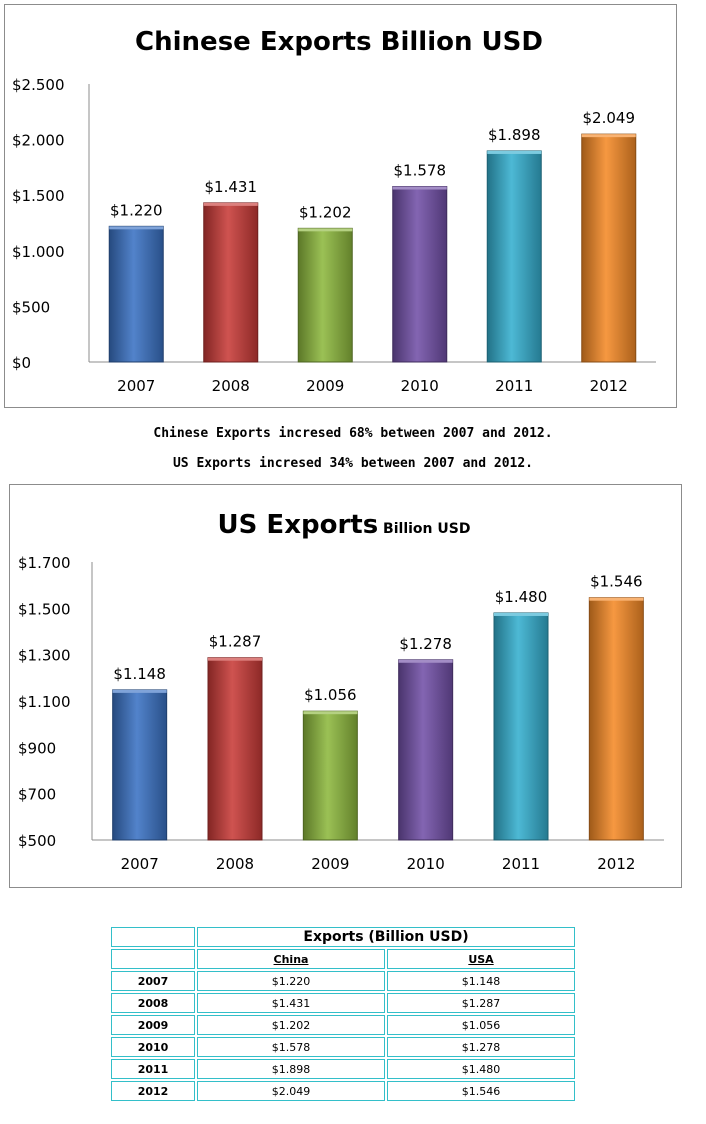  What do you see at coordinates (136, 210) in the screenshot?
I see `data-label: $1.220` at bounding box center [136, 210].